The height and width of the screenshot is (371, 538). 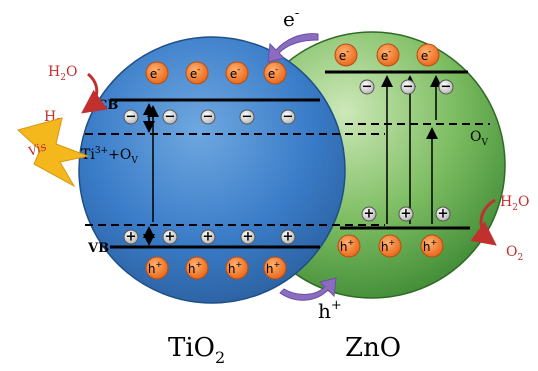 What do you see at coordinates (479, 138) in the screenshot?
I see `ov-label: OV` at bounding box center [479, 138].